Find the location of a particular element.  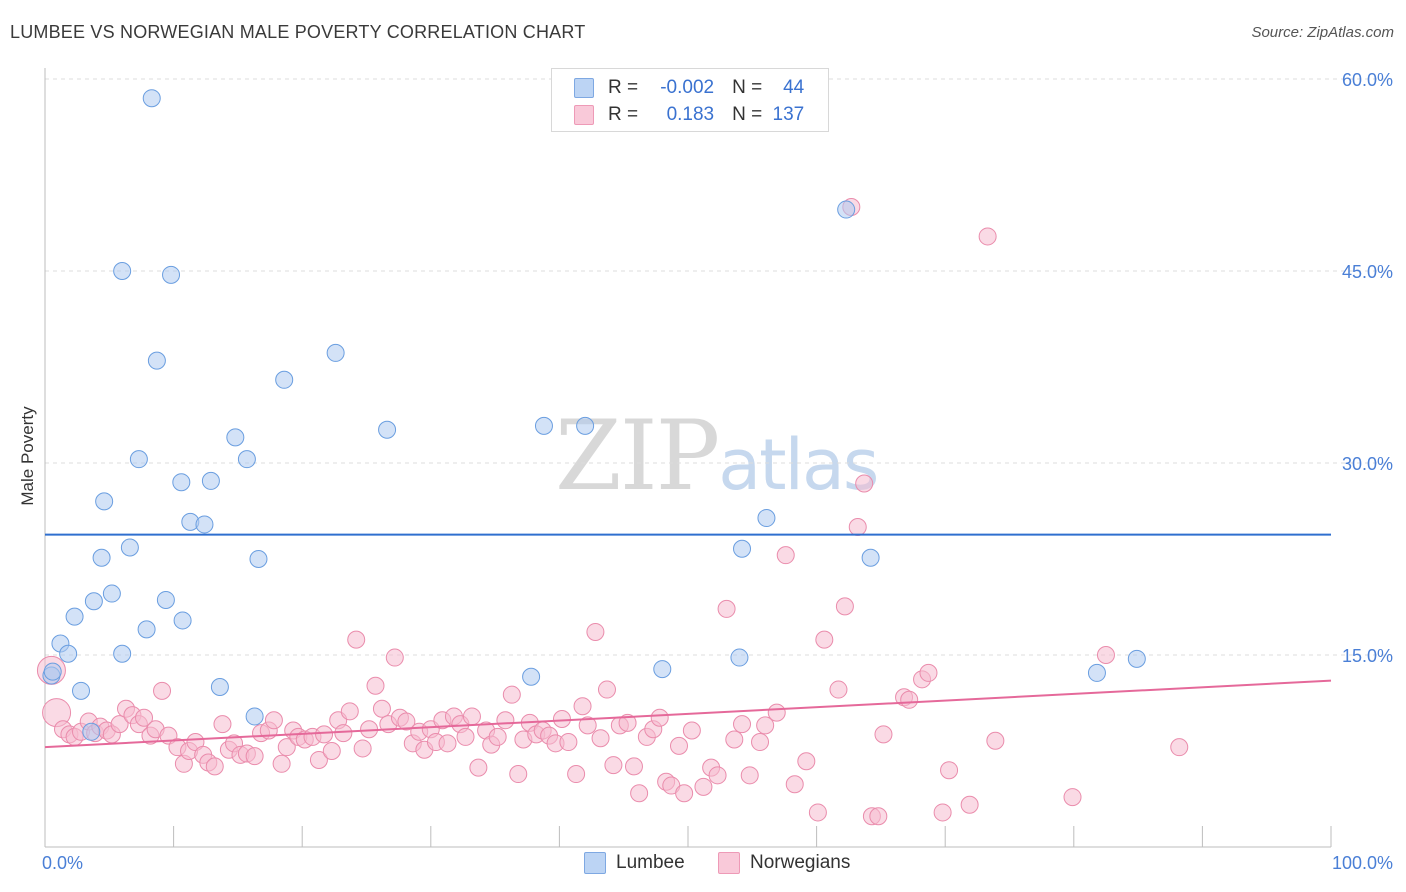

legend-n-value: 137 is located at coordinates (788, 114).